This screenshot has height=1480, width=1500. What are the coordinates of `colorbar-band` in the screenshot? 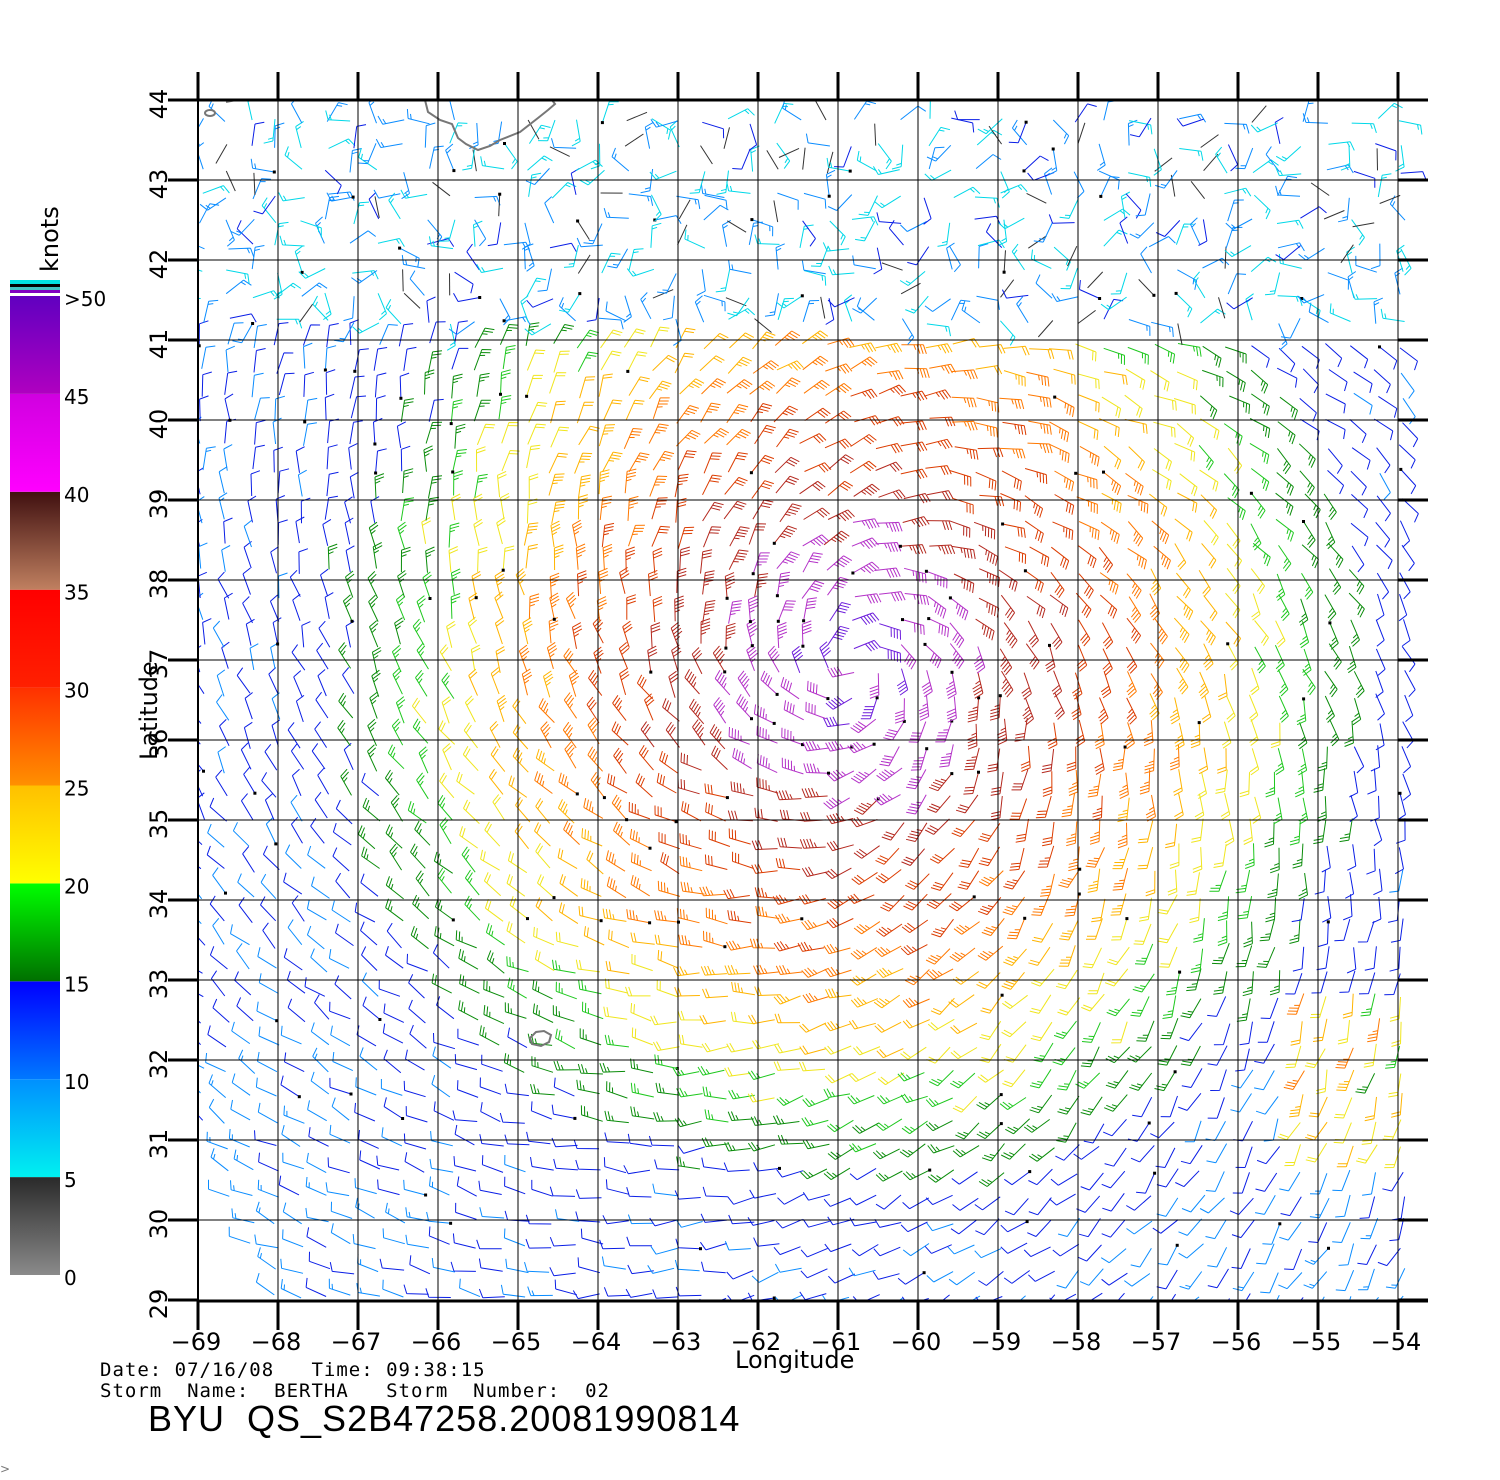 It's located at (35, 638).